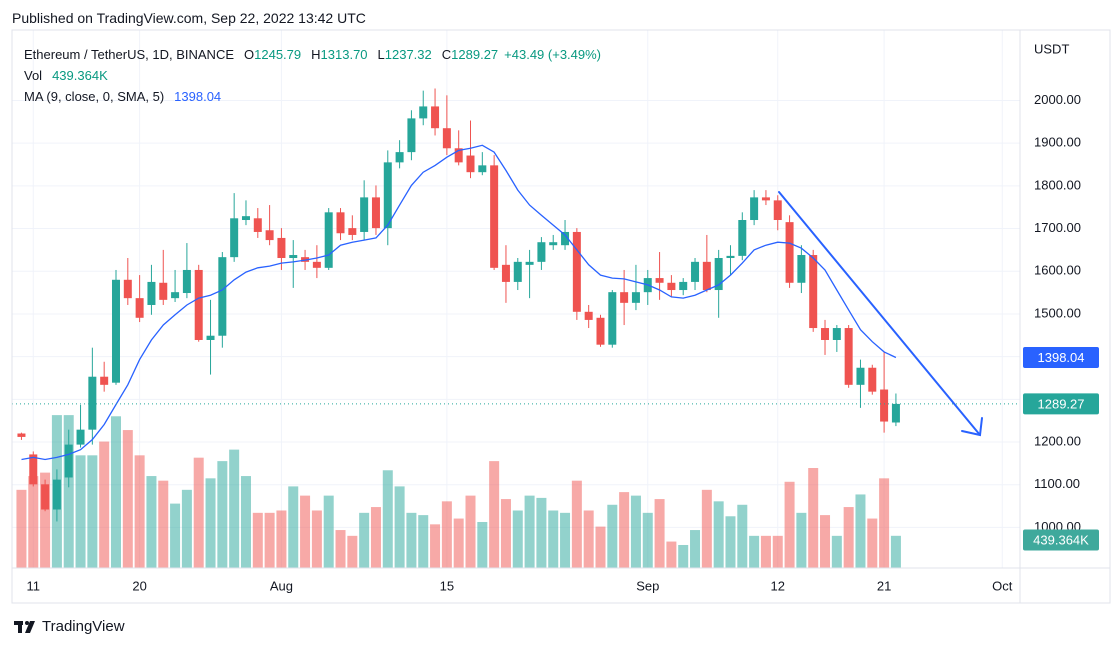 The width and height of the screenshot is (1116, 648). I want to click on ohlc-prefix: C, so click(446, 54).